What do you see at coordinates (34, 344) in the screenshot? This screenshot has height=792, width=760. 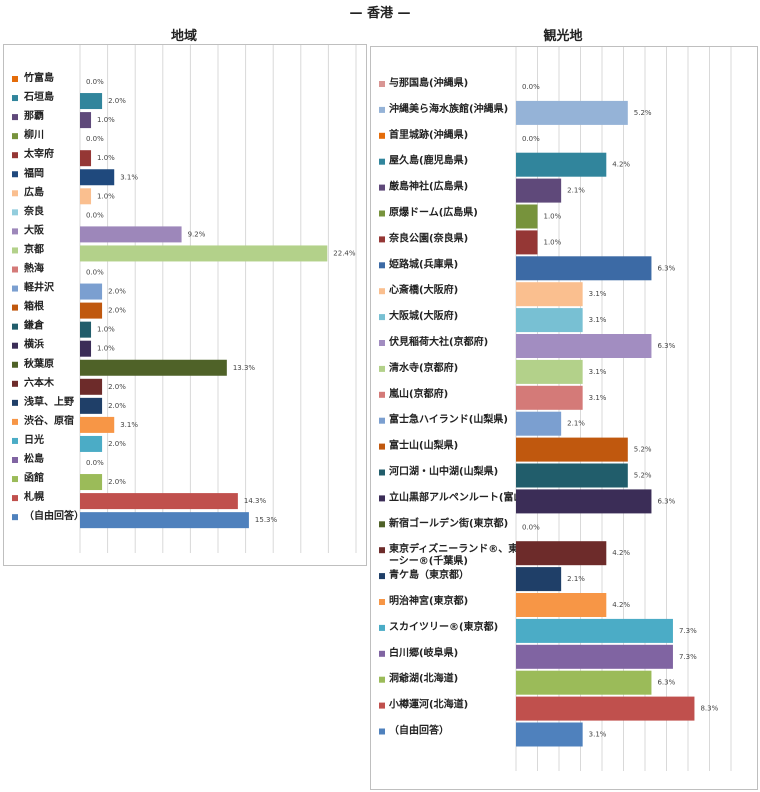 I see `category-label: 横浜` at bounding box center [34, 344].